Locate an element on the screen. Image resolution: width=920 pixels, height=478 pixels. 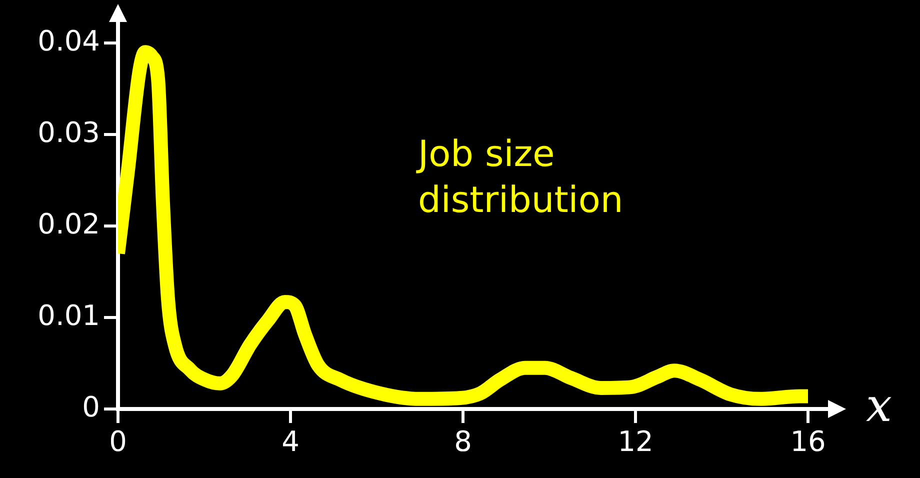
x-tick-label: 16 is located at coordinates (808, 441).